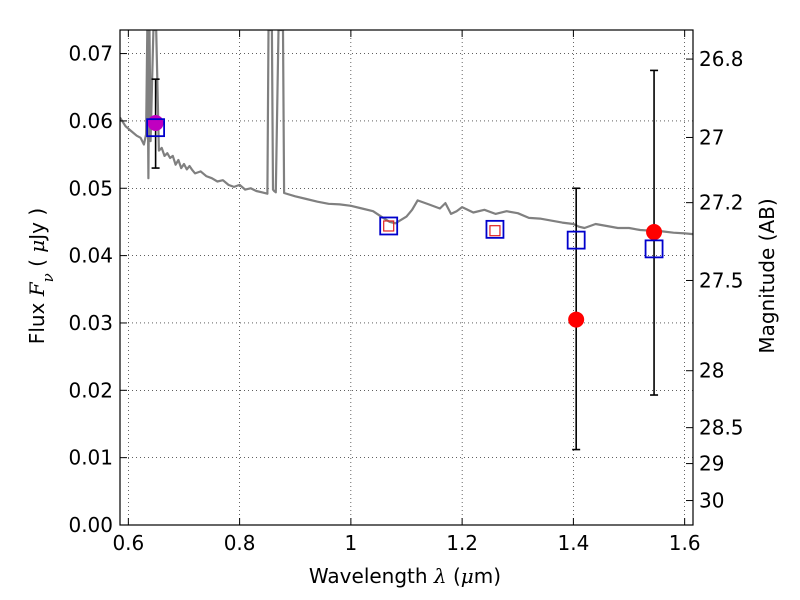 The image size is (800, 600). Describe the element at coordinates (721, 59) in the screenshot. I see `y2-tick-label: 26.8` at that location.